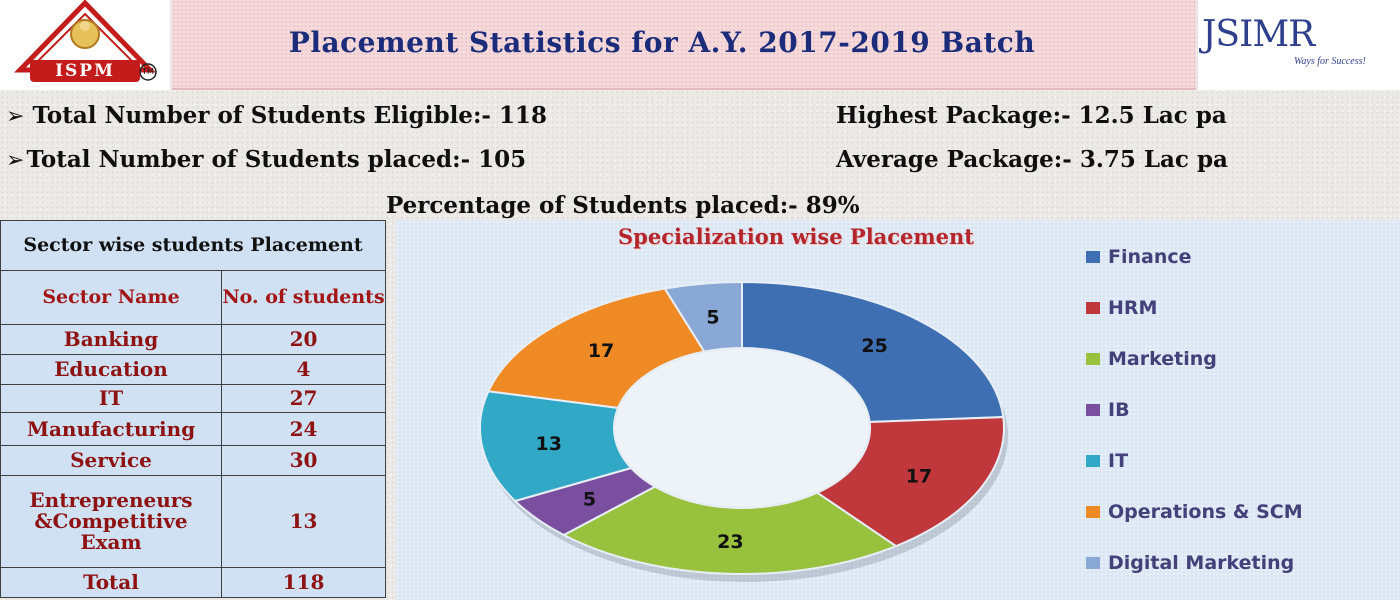 This screenshot has width=1400, height=600. Describe the element at coordinates (148, 71) in the screenshot. I see `ispm-logo-mark: TM` at that location.